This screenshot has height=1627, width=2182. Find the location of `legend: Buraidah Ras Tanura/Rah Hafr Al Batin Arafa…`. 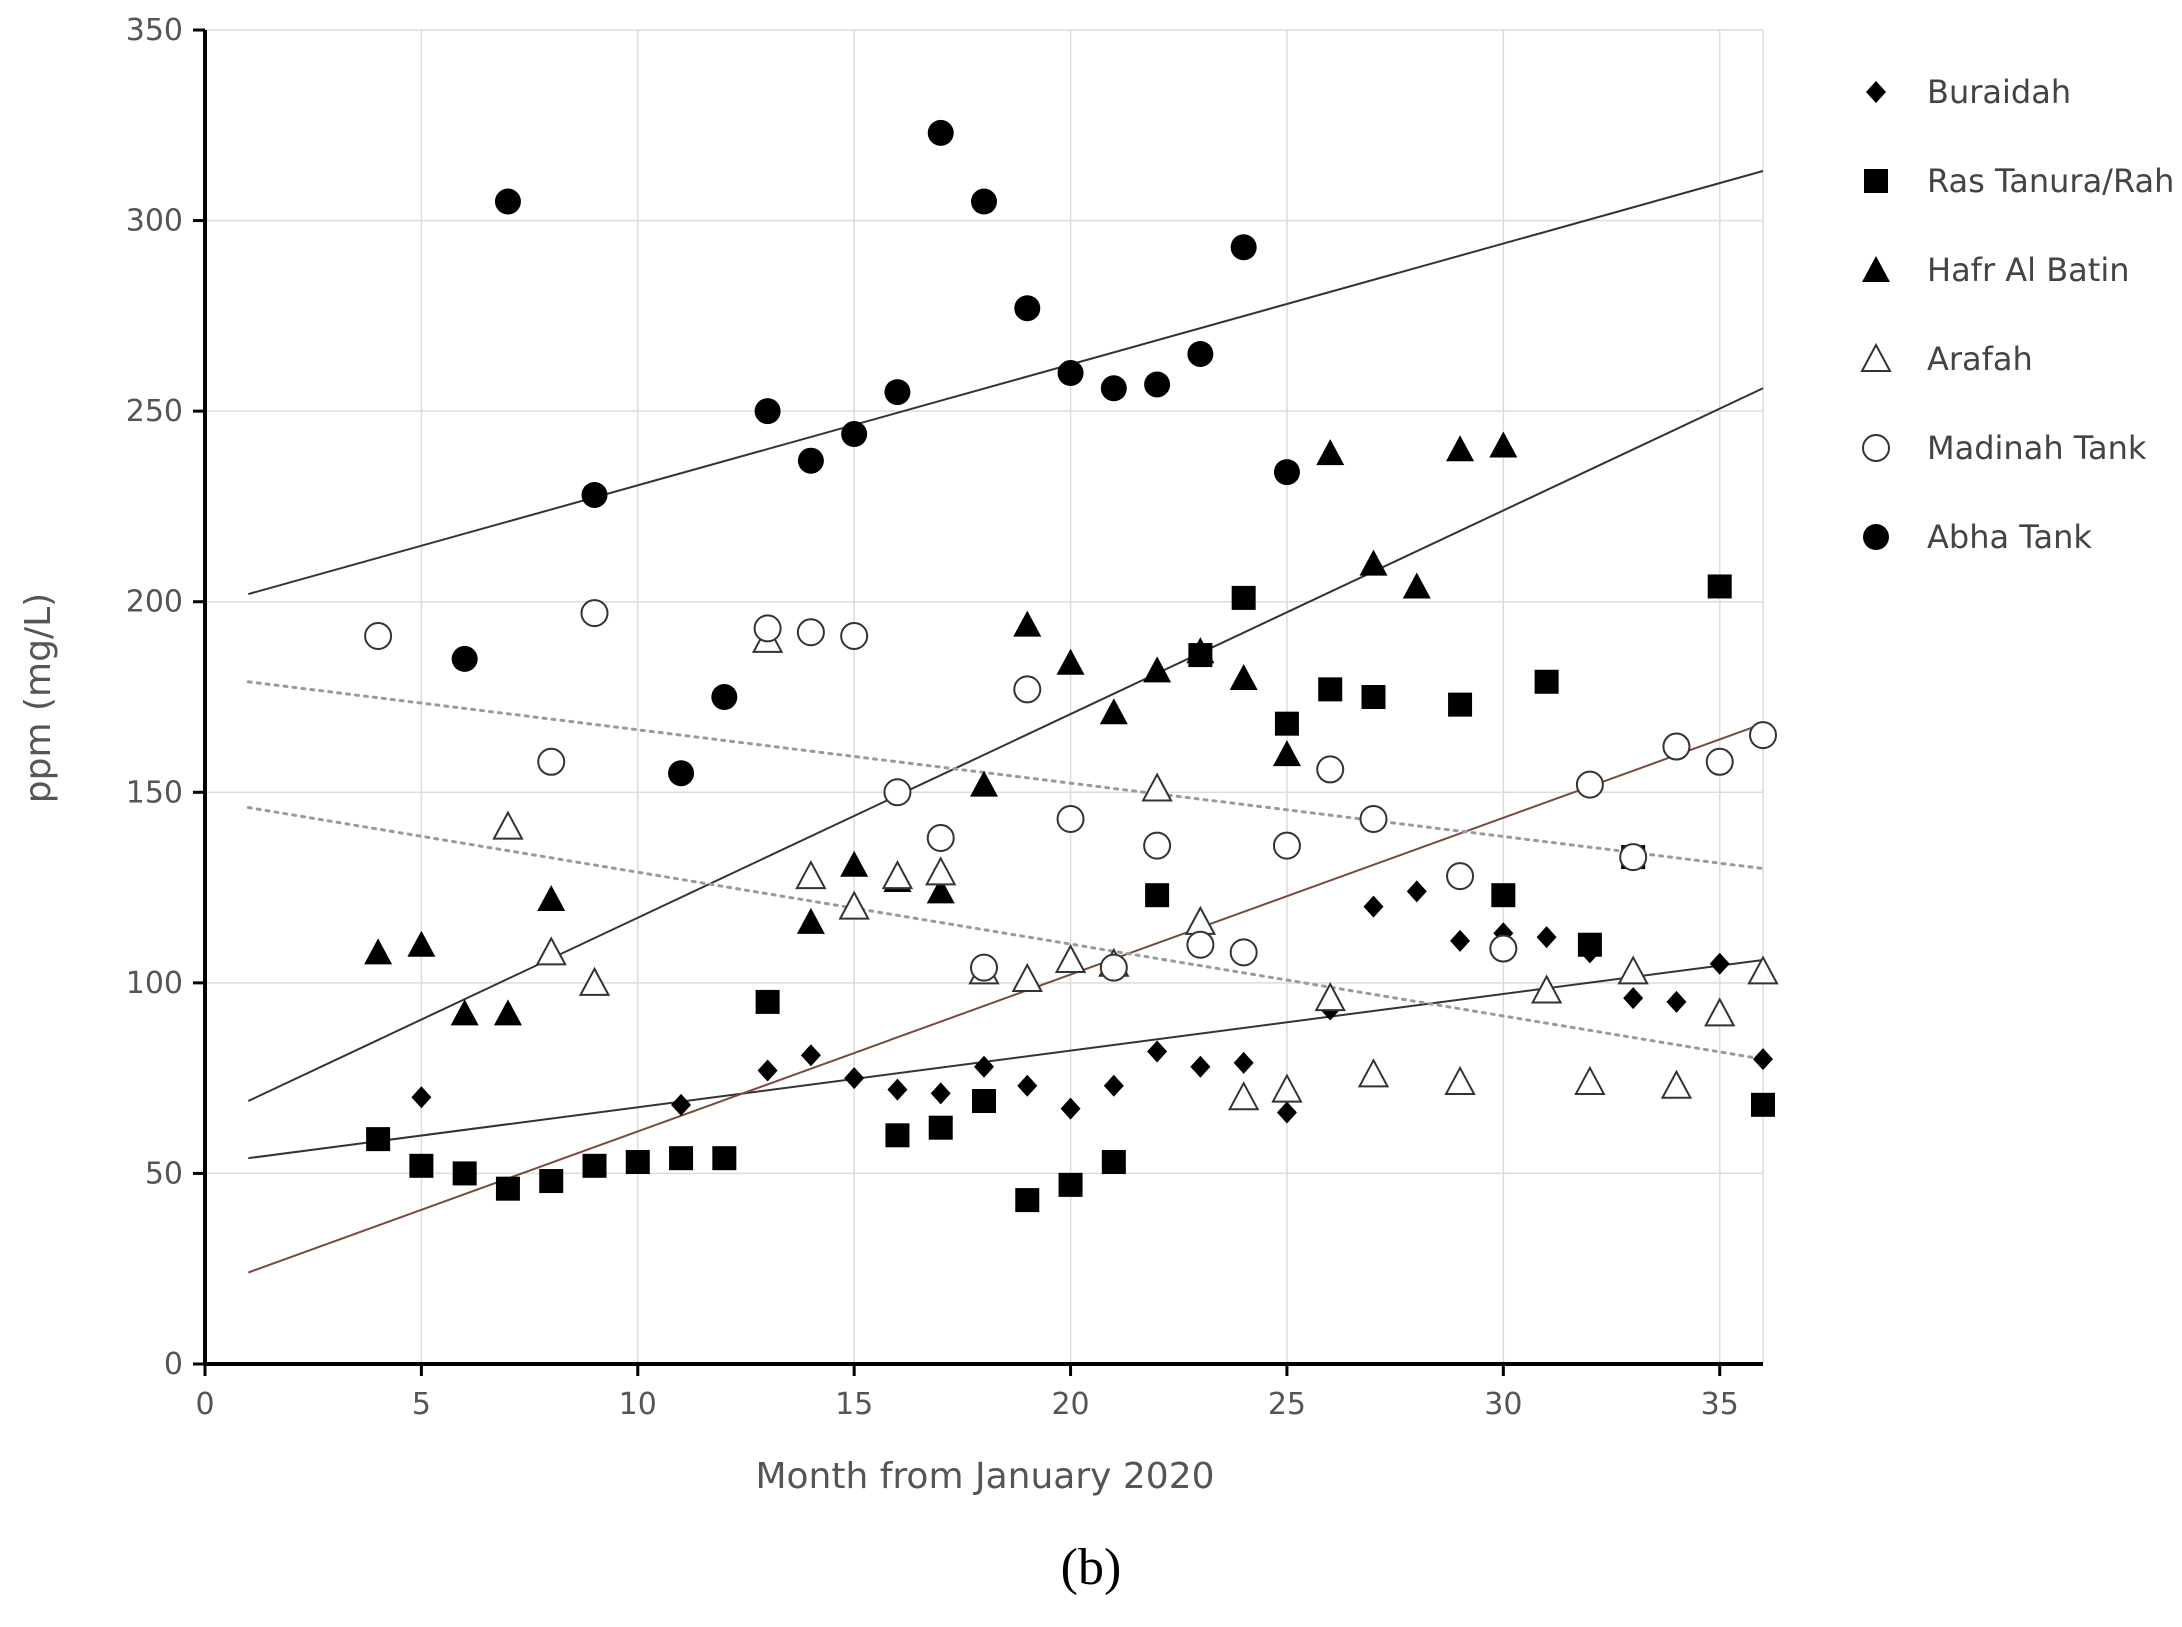

legend: Buraidah Ras Tanura/Rah Hafr Al Batin Arafa… is located at coordinates (2017, 314).